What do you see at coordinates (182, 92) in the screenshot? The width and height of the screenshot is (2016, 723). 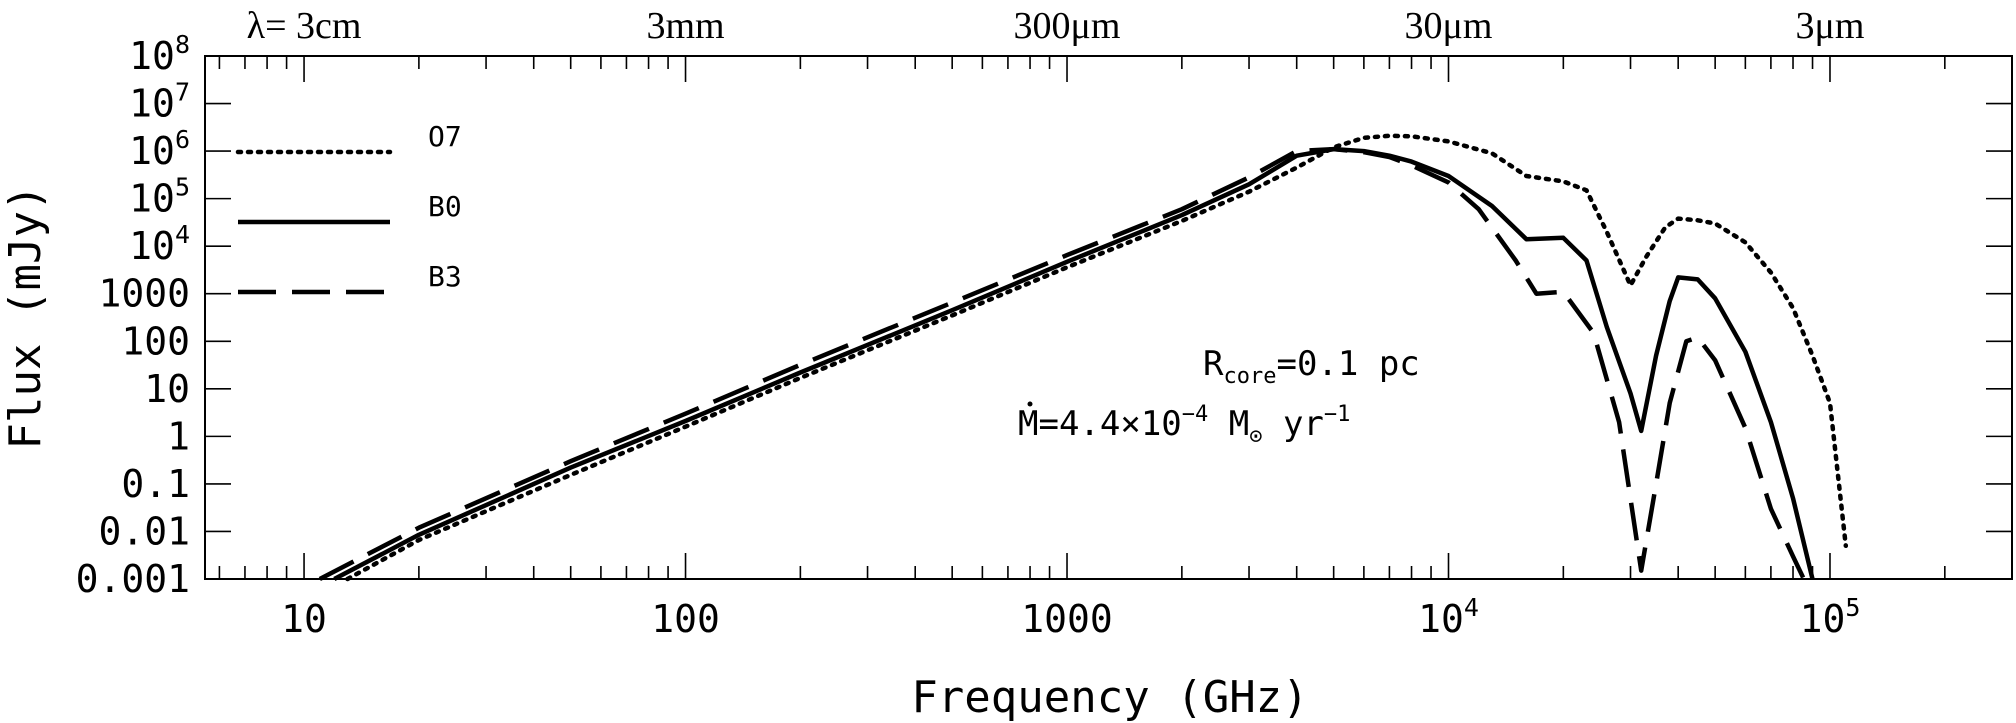 I see `y-tick-label-exponent: 7` at bounding box center [182, 92].